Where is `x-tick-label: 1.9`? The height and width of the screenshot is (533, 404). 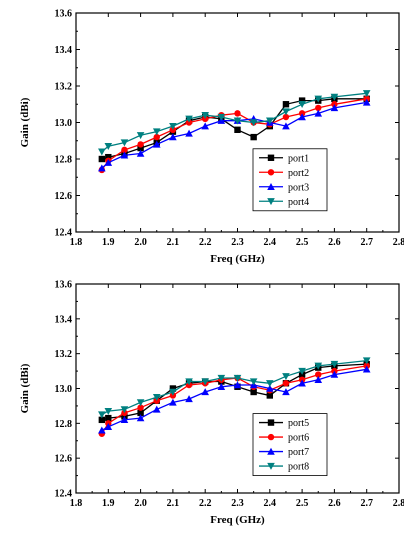
x-tick-label: 1.9 is located at coordinates (108, 242).